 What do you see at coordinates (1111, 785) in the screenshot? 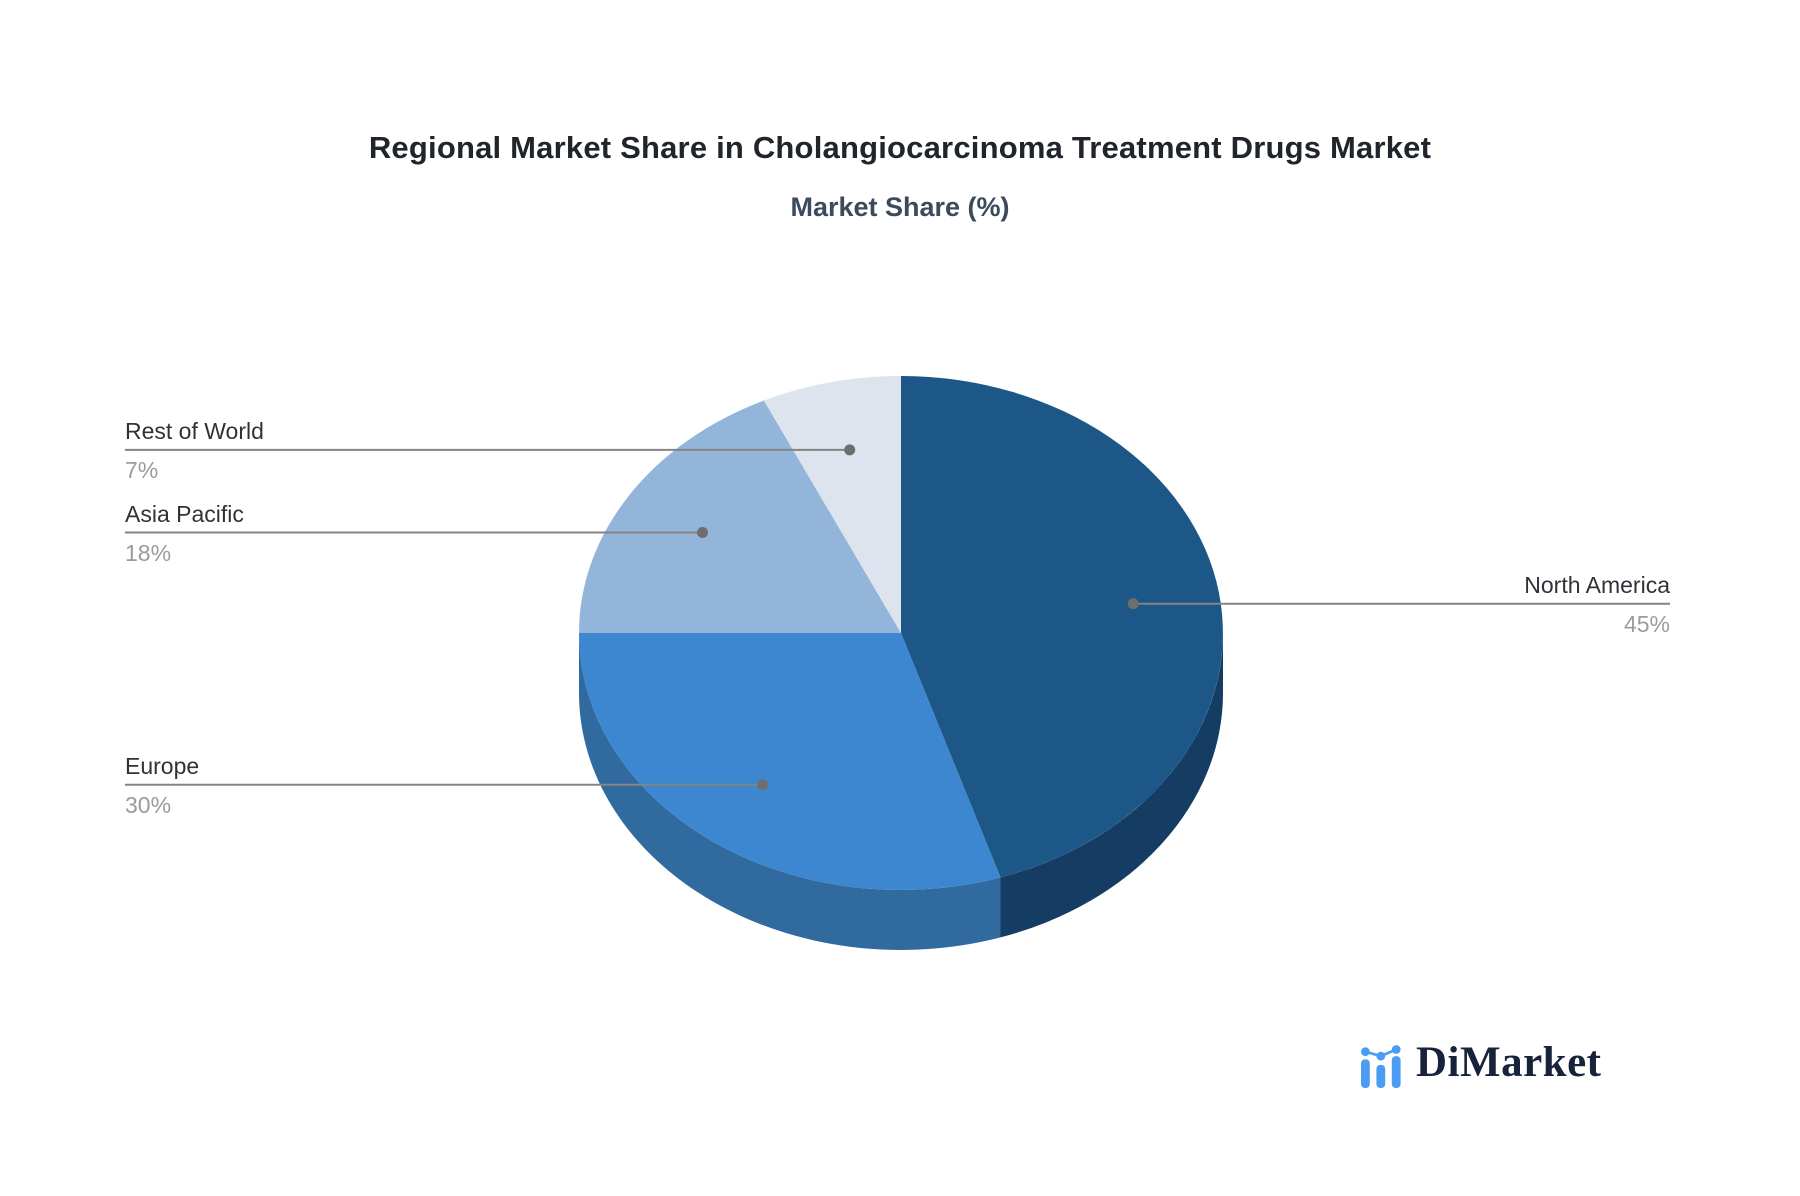
I see `pie-side-north-america` at bounding box center [1111, 785].